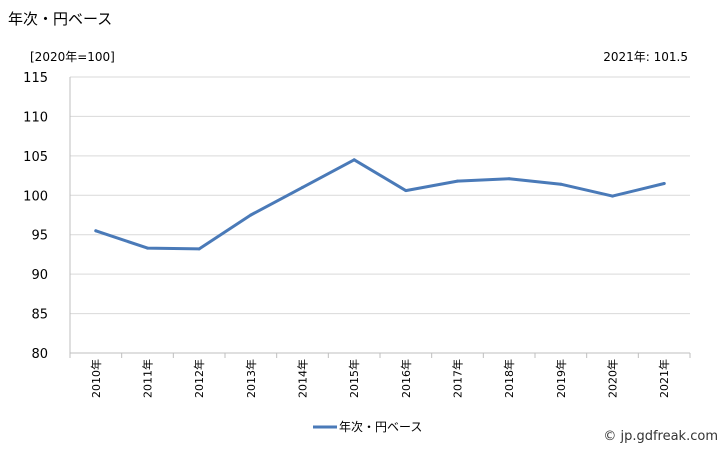  I want to click on x-tick-label-2014年: 2014年, so click(303, 378).